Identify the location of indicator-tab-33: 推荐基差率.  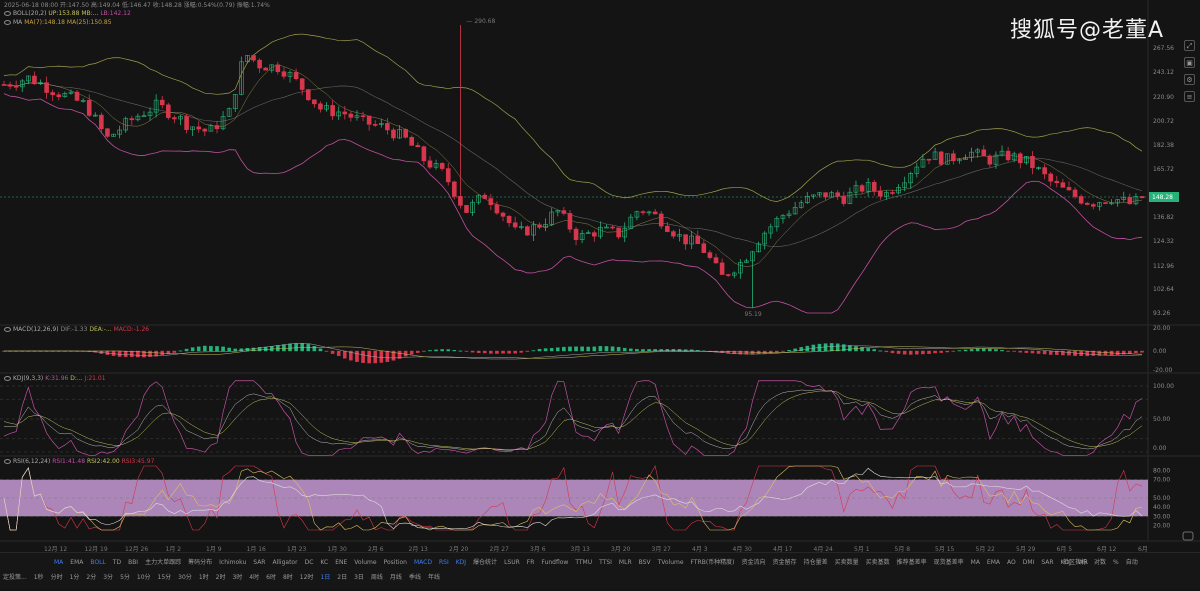
(911, 562).